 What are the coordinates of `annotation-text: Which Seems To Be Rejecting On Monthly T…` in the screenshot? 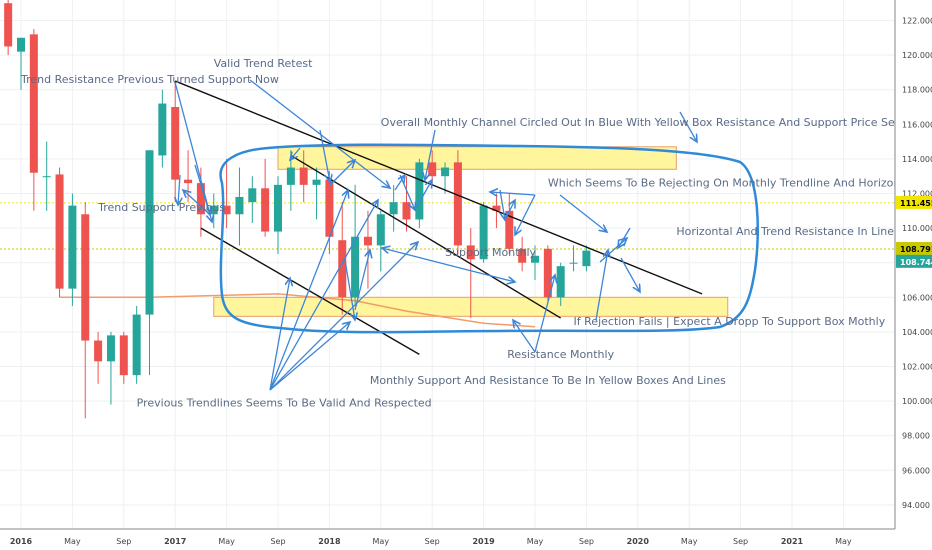 It's located at (740, 183).